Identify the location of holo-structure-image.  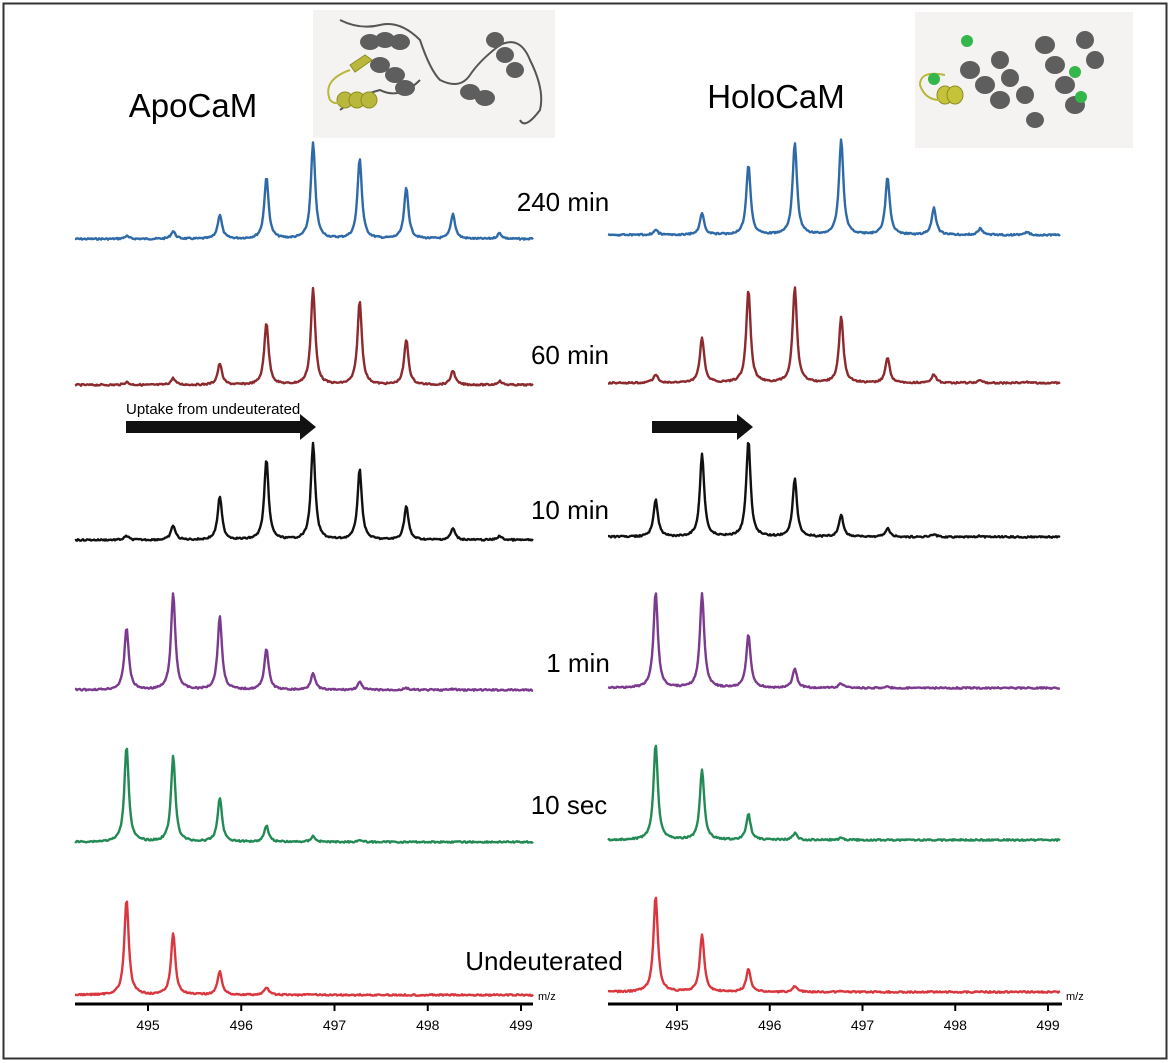
(1024, 80).